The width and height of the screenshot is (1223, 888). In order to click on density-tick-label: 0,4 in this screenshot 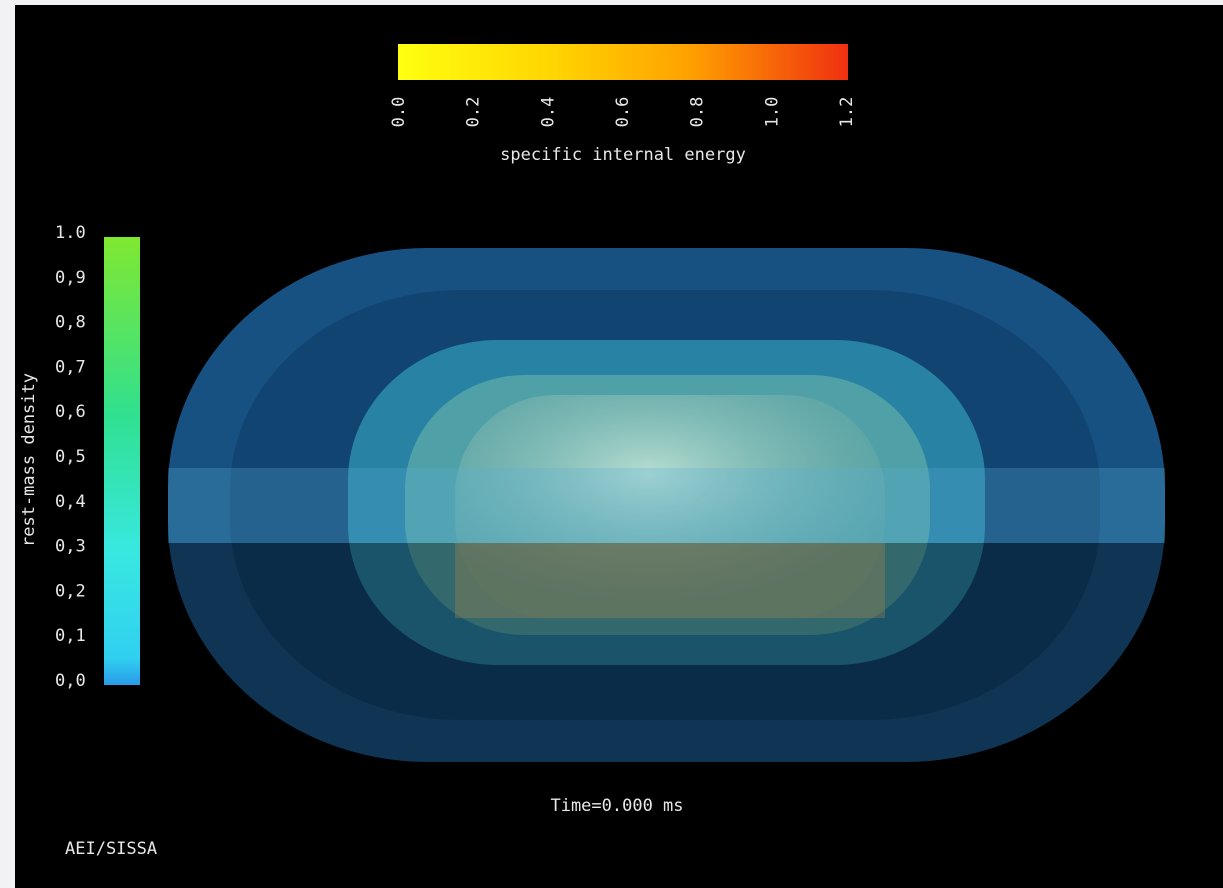, I will do `click(70, 502)`.